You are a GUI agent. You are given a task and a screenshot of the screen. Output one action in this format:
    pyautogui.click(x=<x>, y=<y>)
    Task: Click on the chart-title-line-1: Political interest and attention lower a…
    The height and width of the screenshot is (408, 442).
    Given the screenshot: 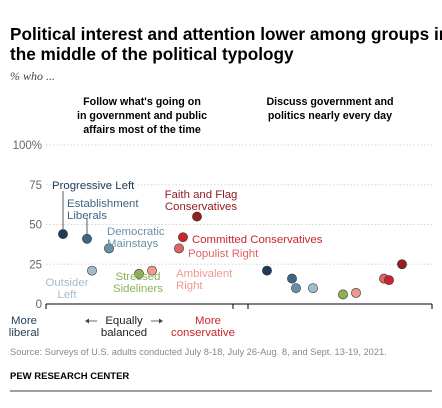 What is the action you would take?
    pyautogui.click(x=226, y=34)
    